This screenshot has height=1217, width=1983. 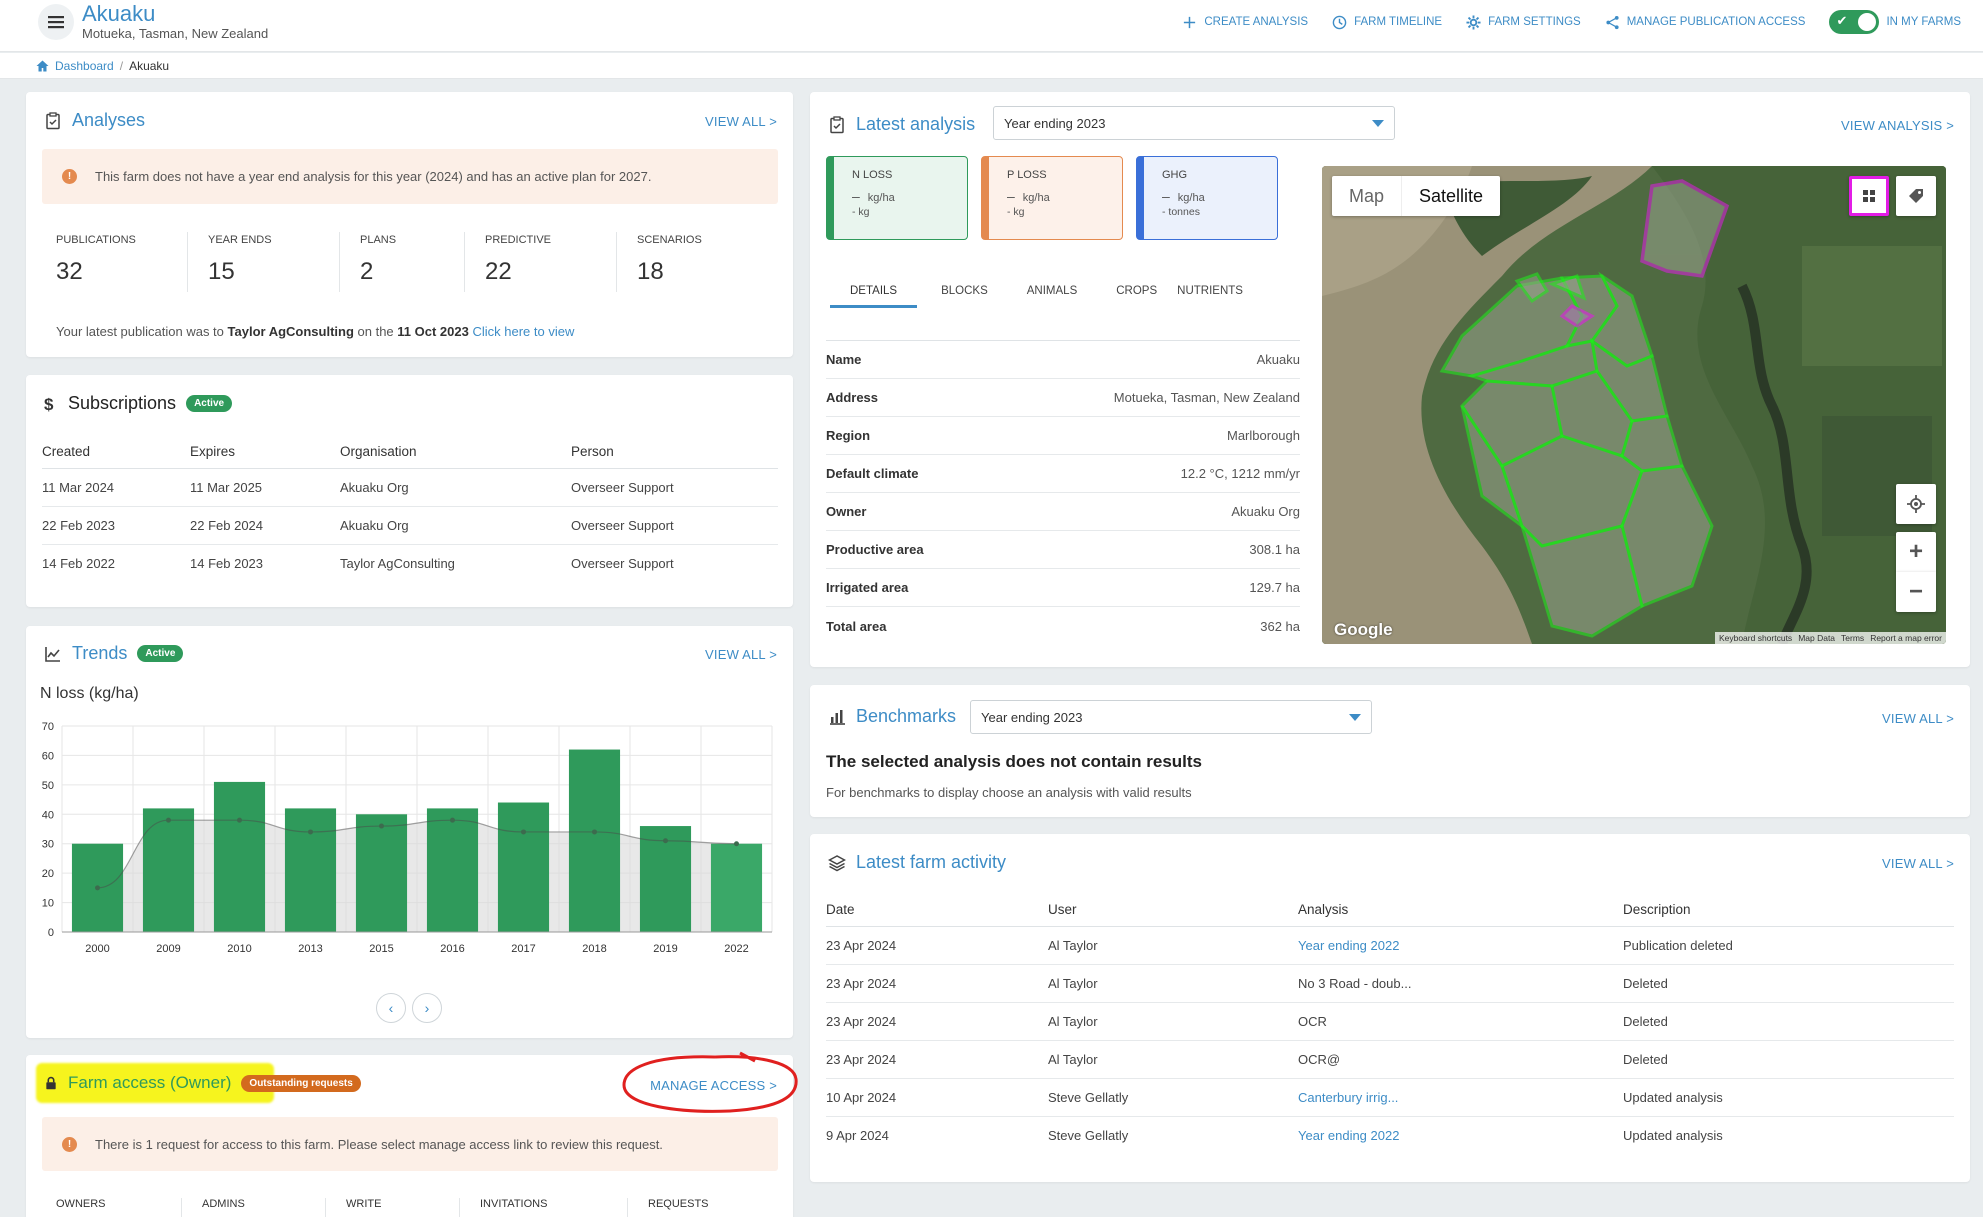 What do you see at coordinates (1460, 1021) in the screenshot?
I see `cell: OCR` at bounding box center [1460, 1021].